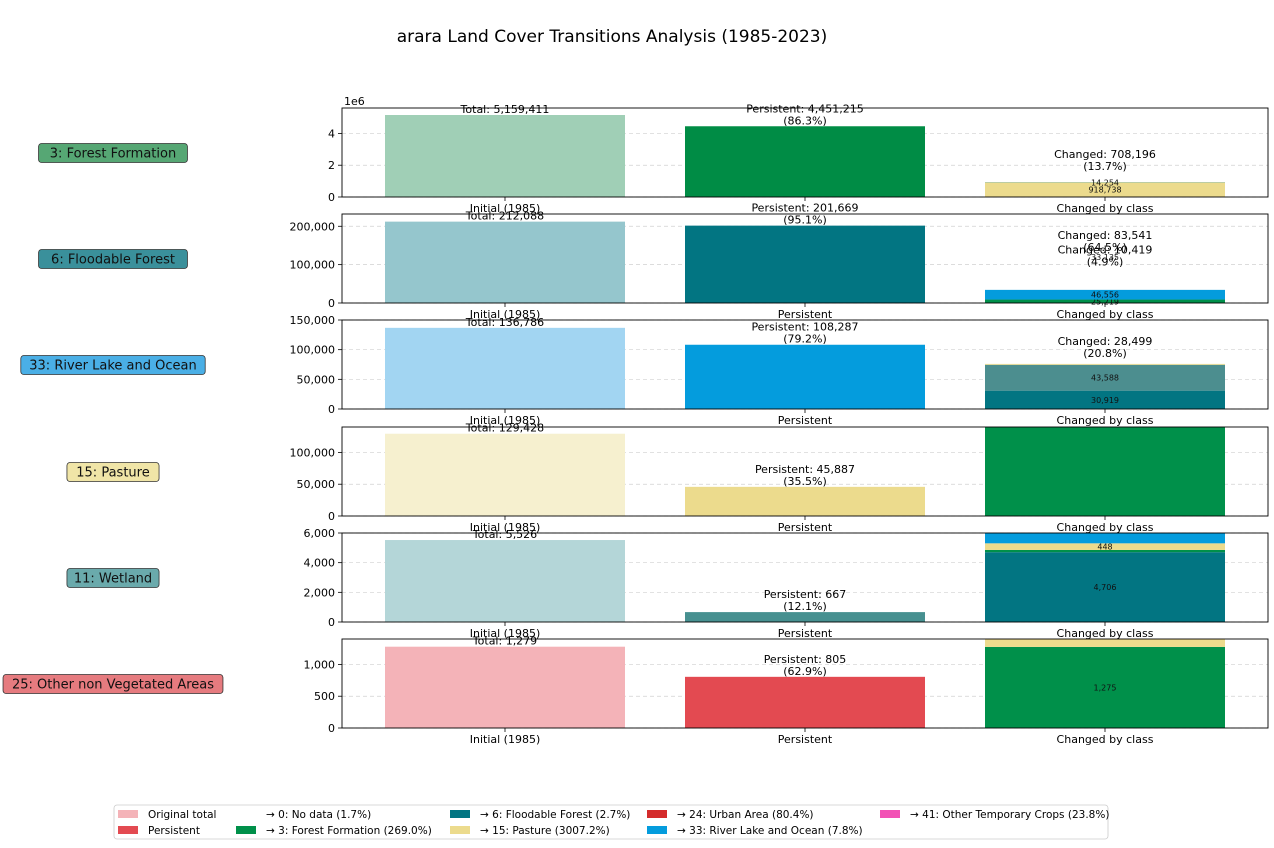  What do you see at coordinates (504, 322) in the screenshot?
I see `initial-total-label: Total: 136,786` at bounding box center [504, 322].